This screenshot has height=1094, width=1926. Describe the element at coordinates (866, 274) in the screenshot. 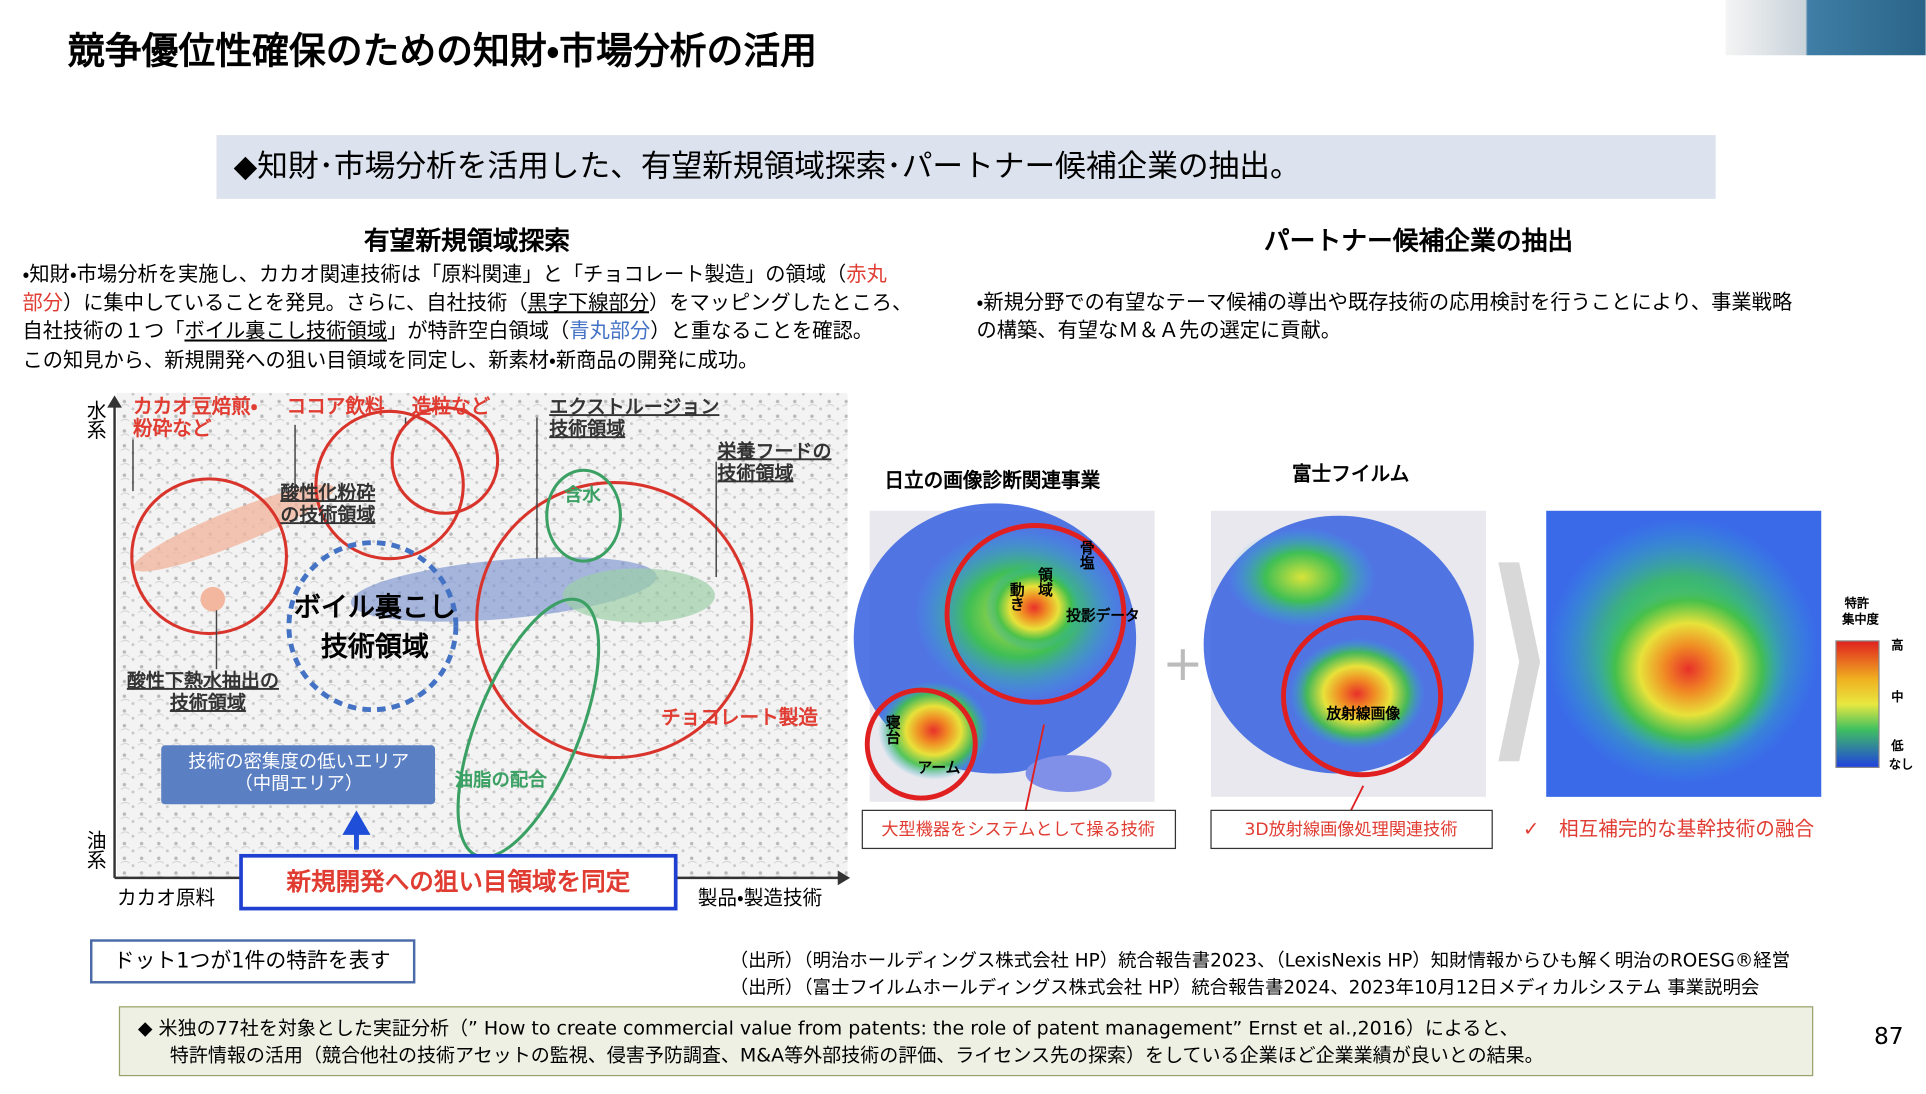

I see `text: 赤丸` at that location.